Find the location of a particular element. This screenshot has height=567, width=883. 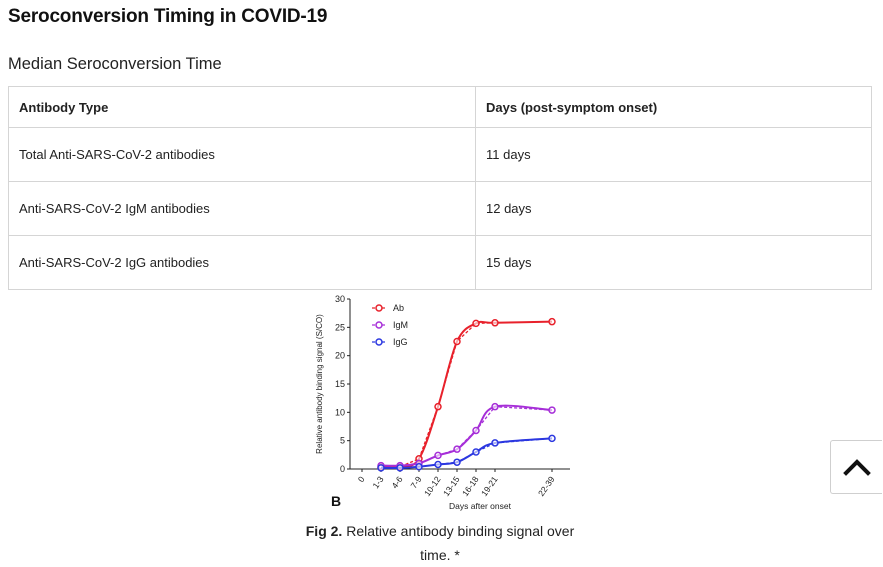

y-tick-label: 20 is located at coordinates (340, 356).